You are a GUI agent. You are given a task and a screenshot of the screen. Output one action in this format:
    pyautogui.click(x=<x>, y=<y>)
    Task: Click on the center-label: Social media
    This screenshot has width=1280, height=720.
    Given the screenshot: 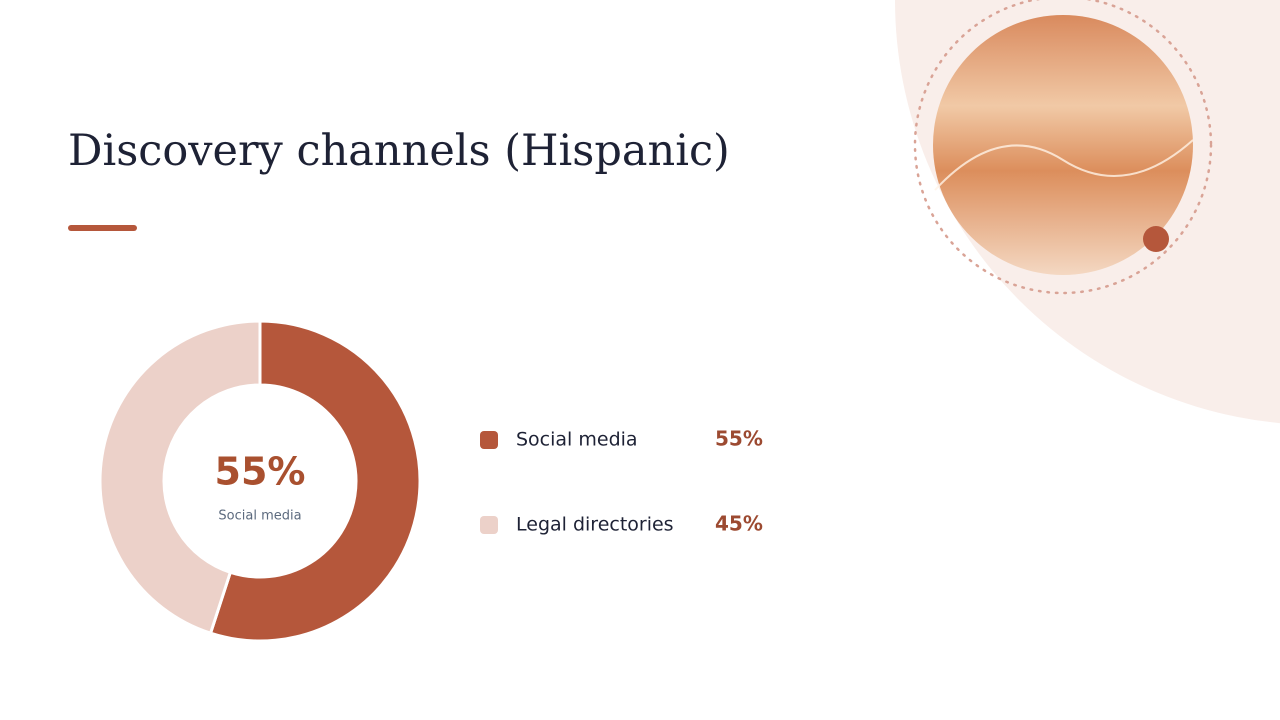 What is the action you would take?
    pyautogui.click(x=259, y=516)
    